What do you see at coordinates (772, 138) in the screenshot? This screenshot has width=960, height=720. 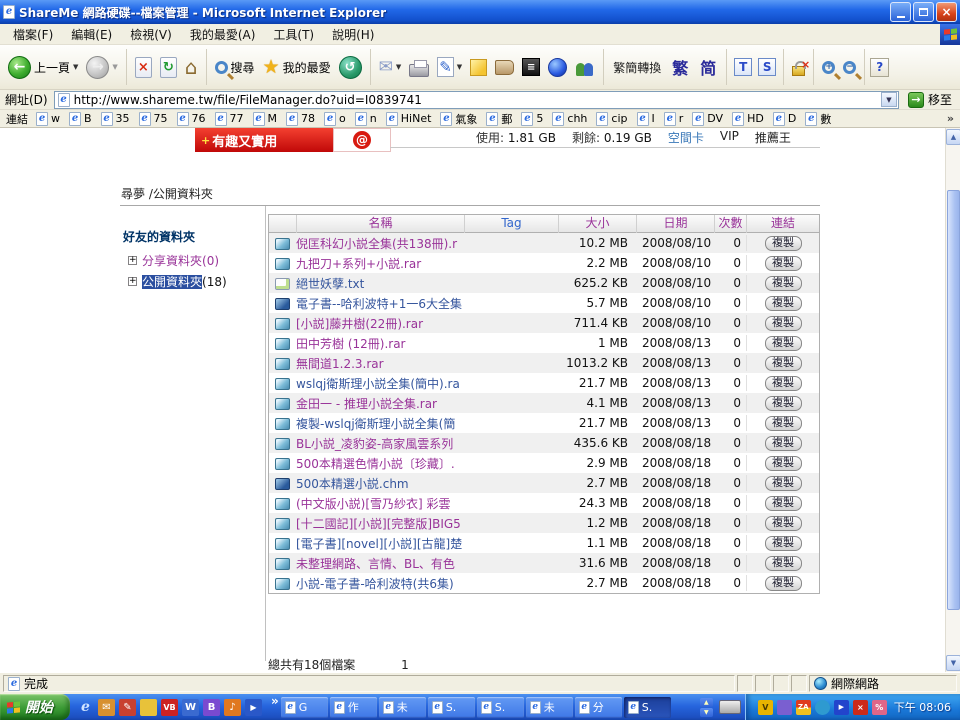 I see `stats-link: 推薦王` at bounding box center [772, 138].